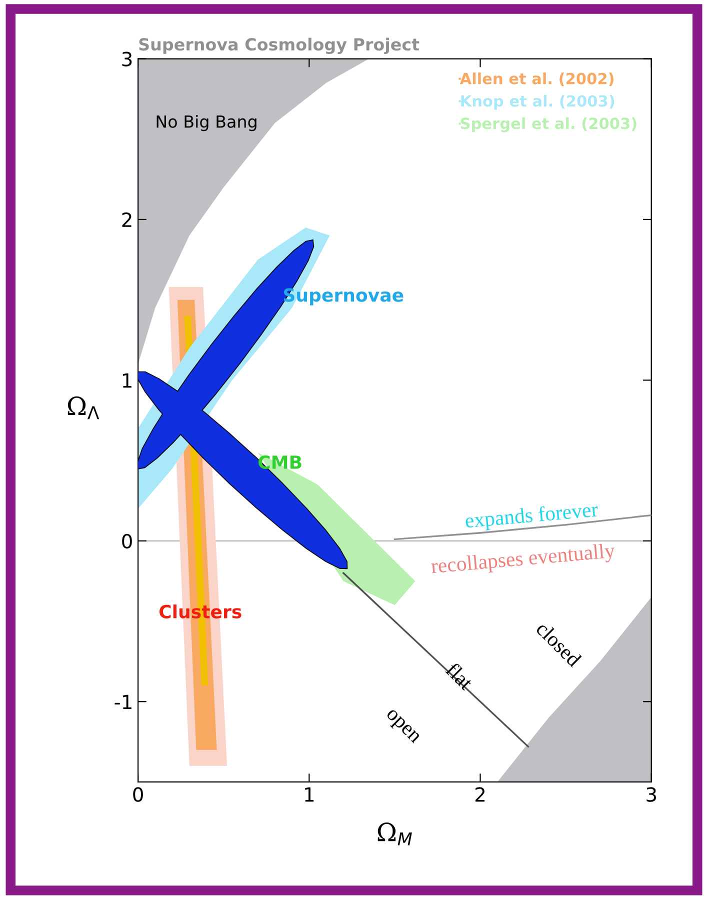 The width and height of the screenshot is (708, 904). I want to click on y-tick-label: 3, so click(127, 59).